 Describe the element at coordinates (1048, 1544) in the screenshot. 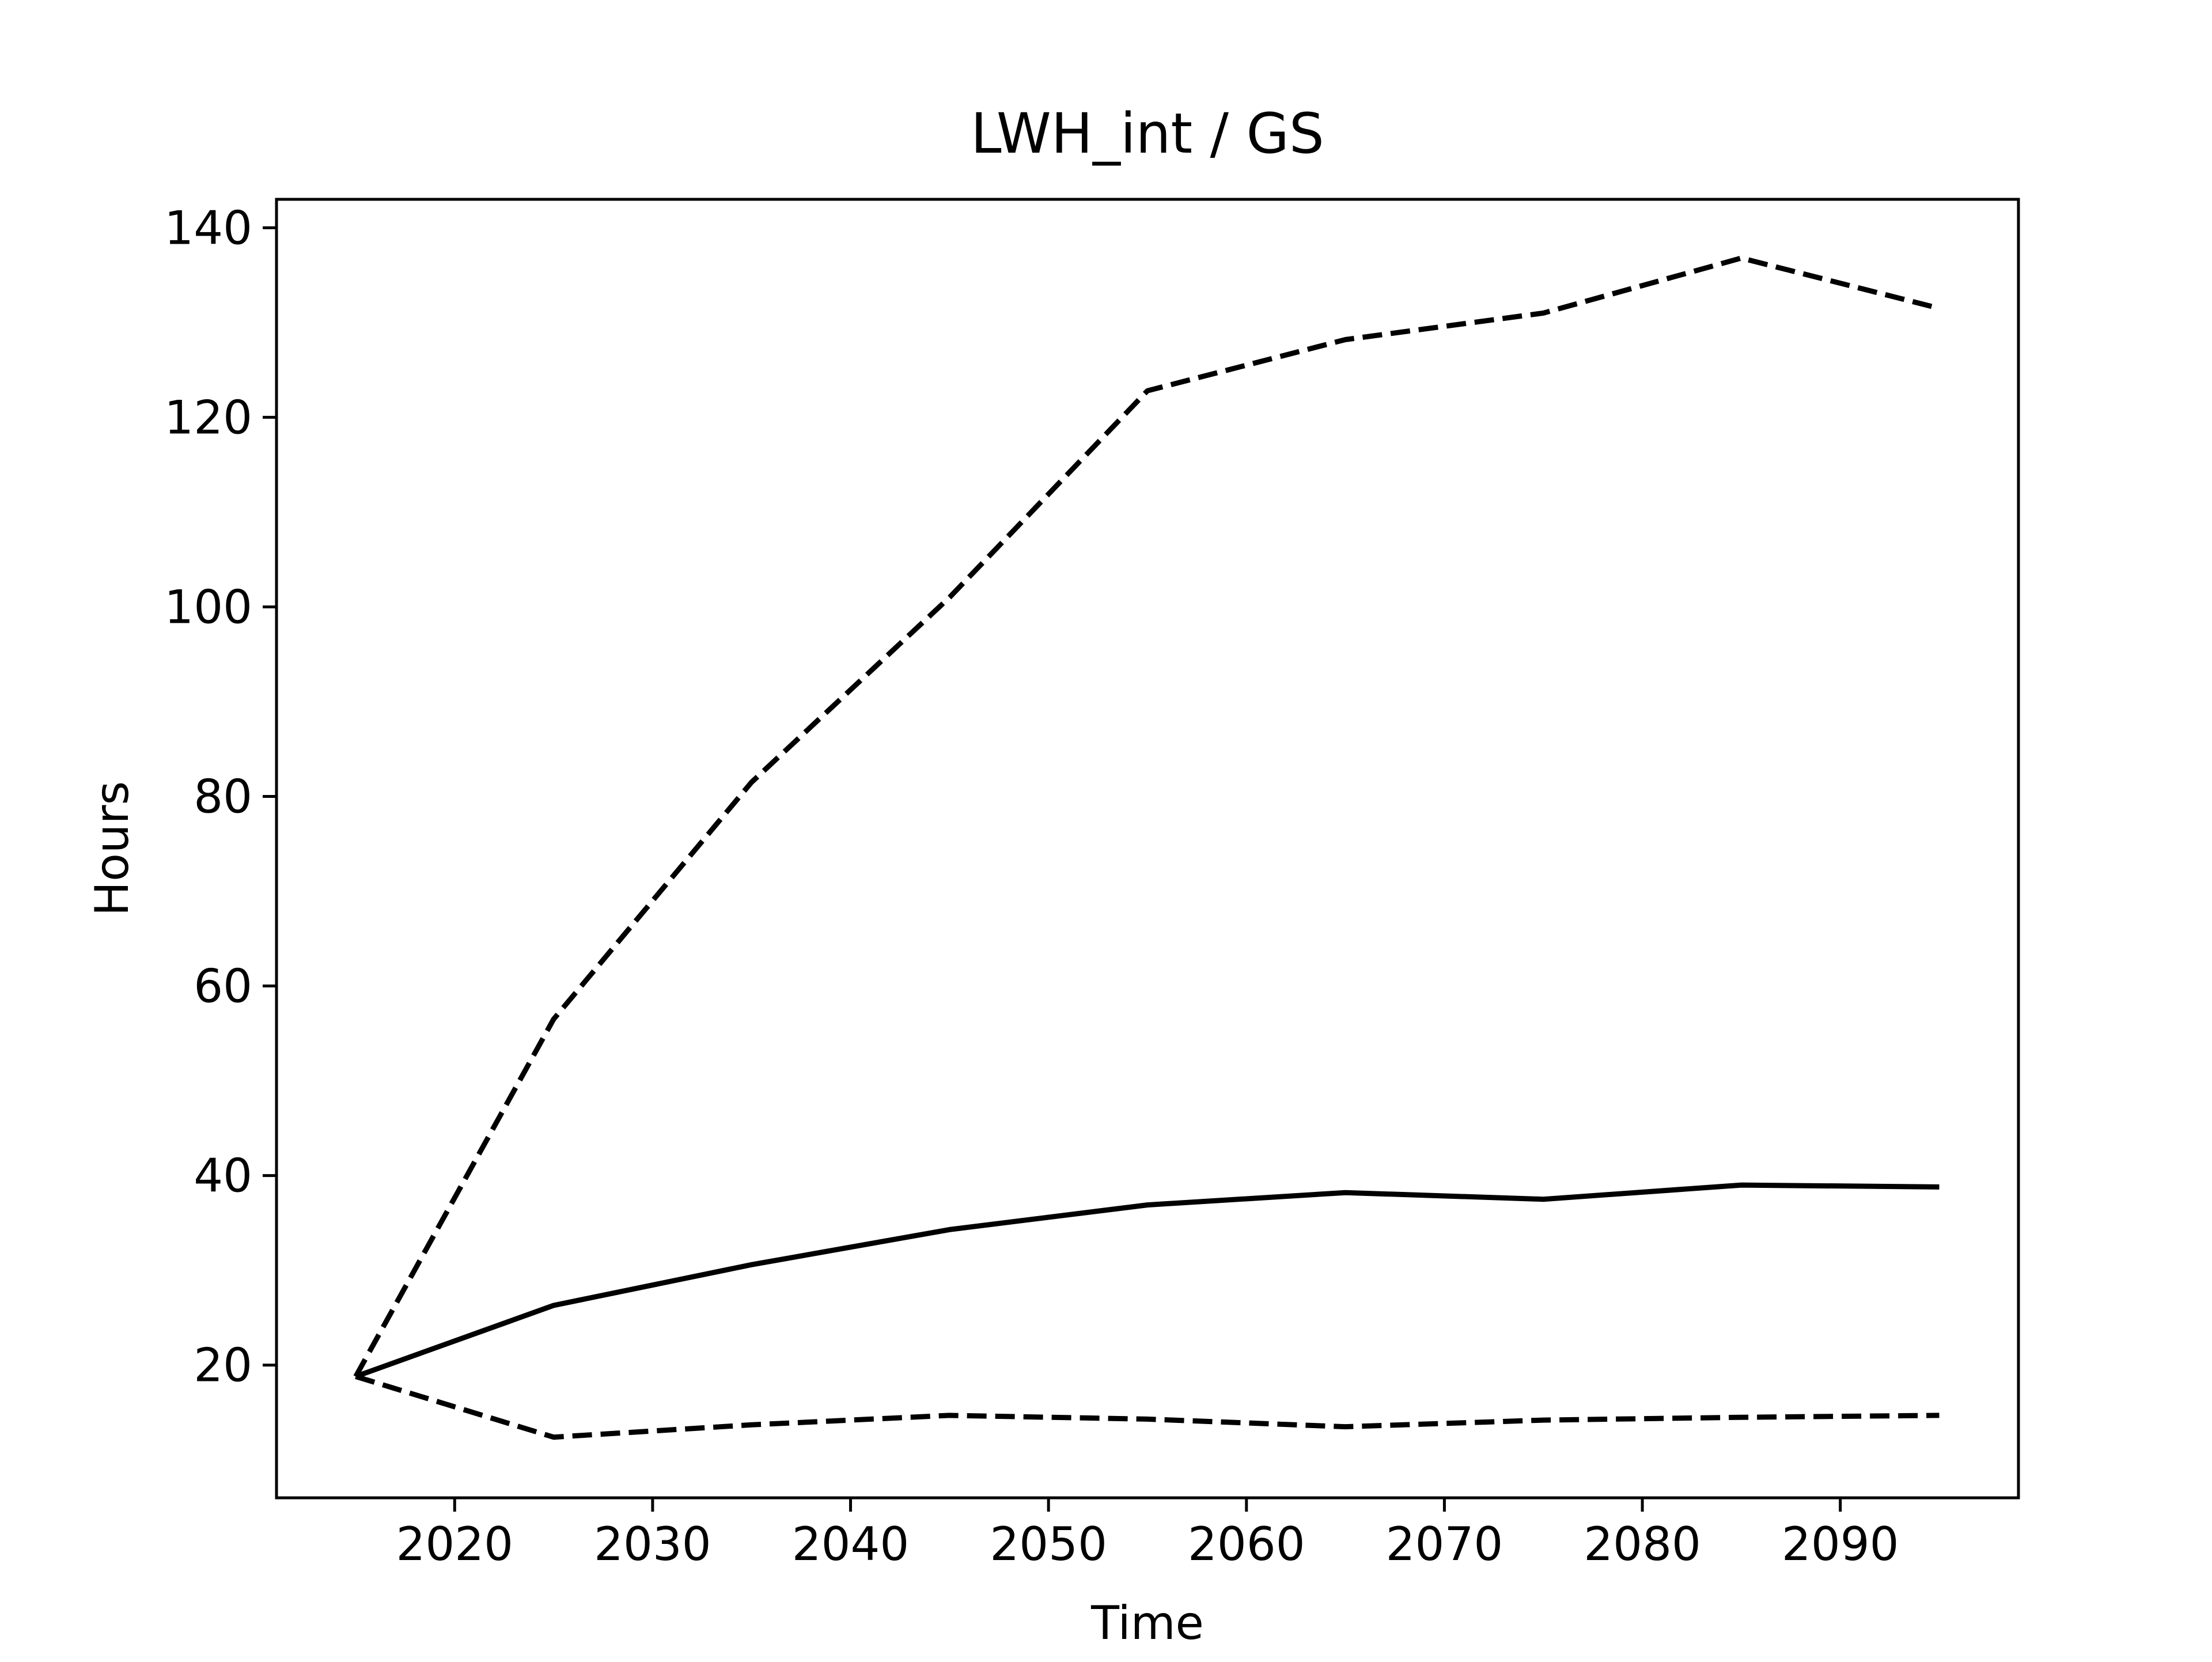

I see `x-tick-label: 2050` at that location.